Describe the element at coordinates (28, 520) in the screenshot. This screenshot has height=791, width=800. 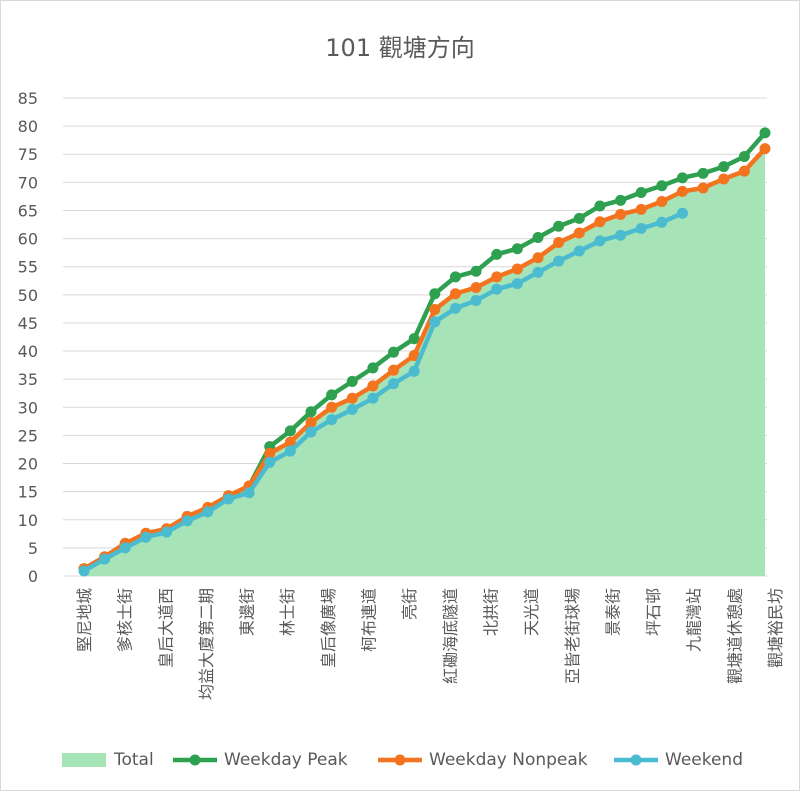
I see `y-tick-label: 10` at that location.